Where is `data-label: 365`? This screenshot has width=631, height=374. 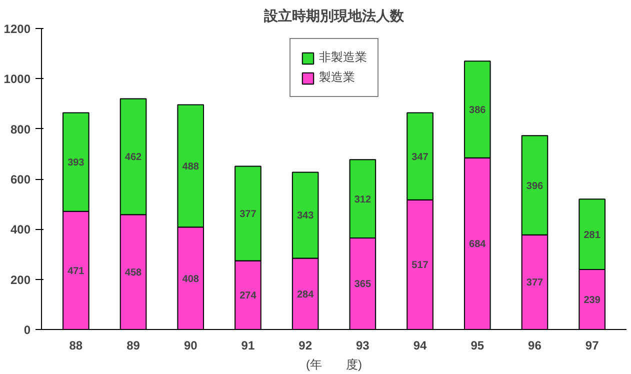 data-label: 365 is located at coordinates (363, 284).